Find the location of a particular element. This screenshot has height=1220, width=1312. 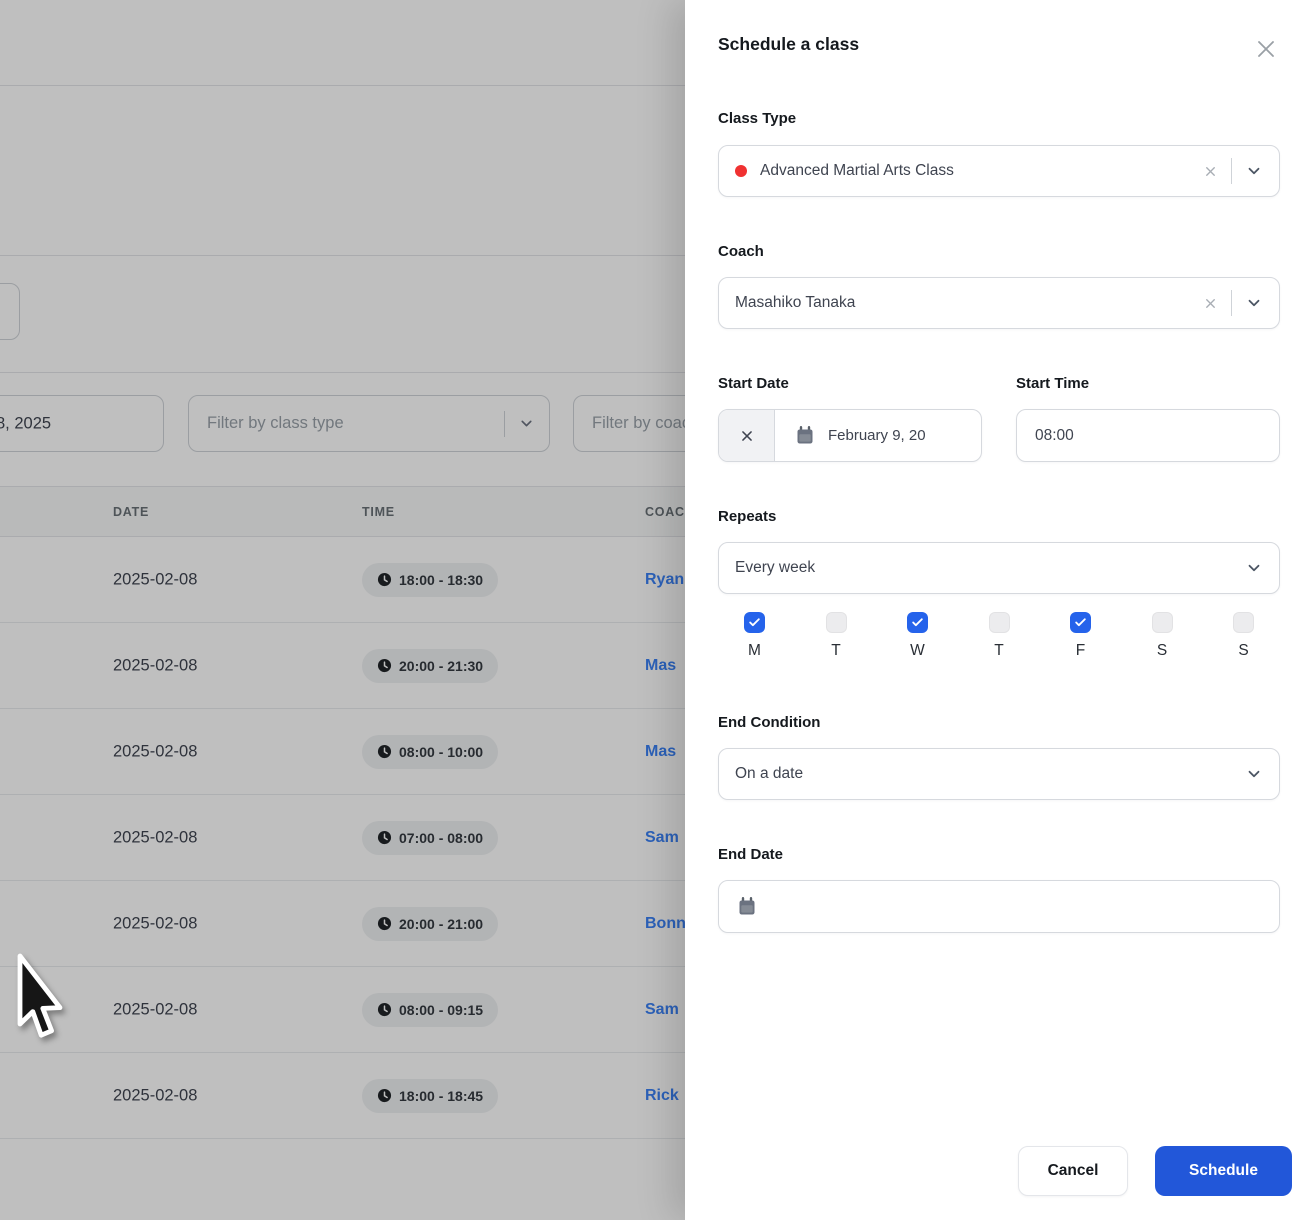

date-filter-value: 8, 2025 is located at coordinates (26, 423).